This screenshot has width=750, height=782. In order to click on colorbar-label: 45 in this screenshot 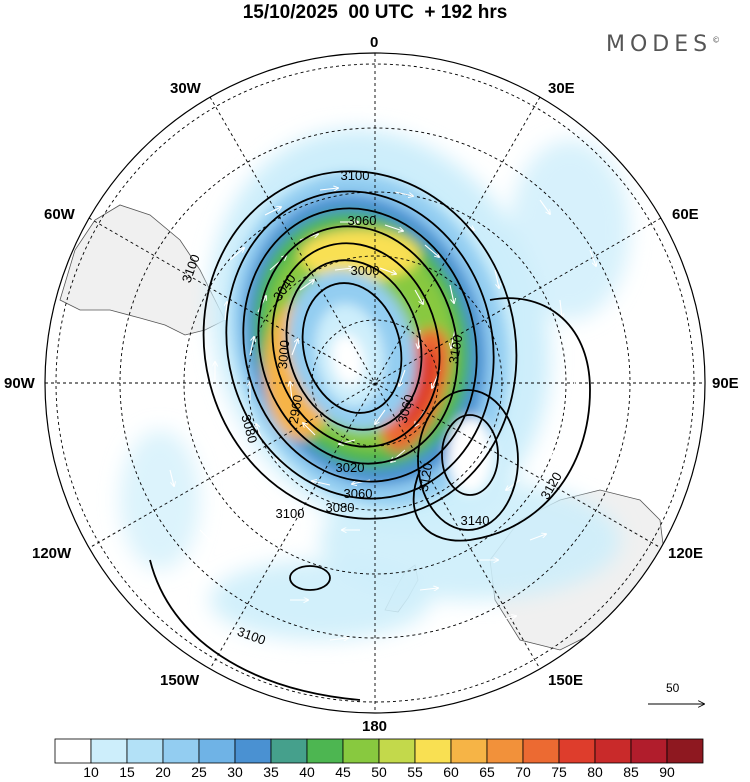, I will do `click(343, 772)`.